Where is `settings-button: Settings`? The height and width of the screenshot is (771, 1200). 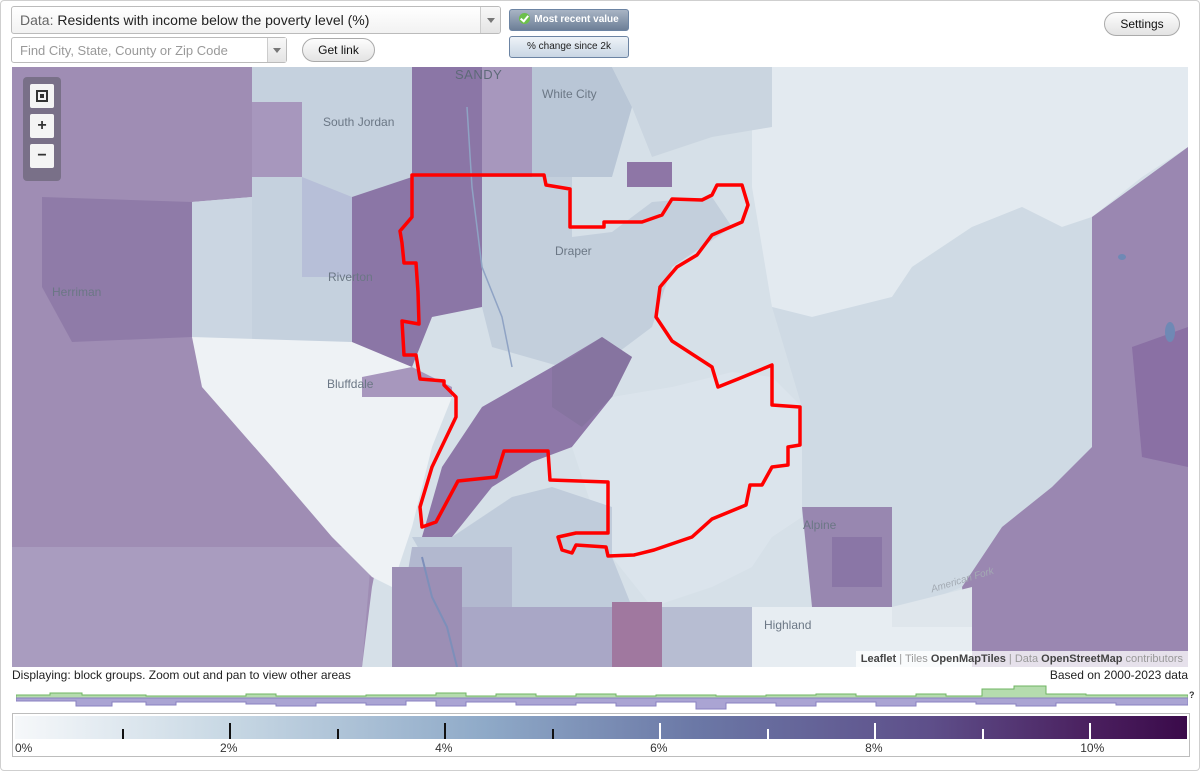
settings-button: Settings is located at coordinates (1142, 24).